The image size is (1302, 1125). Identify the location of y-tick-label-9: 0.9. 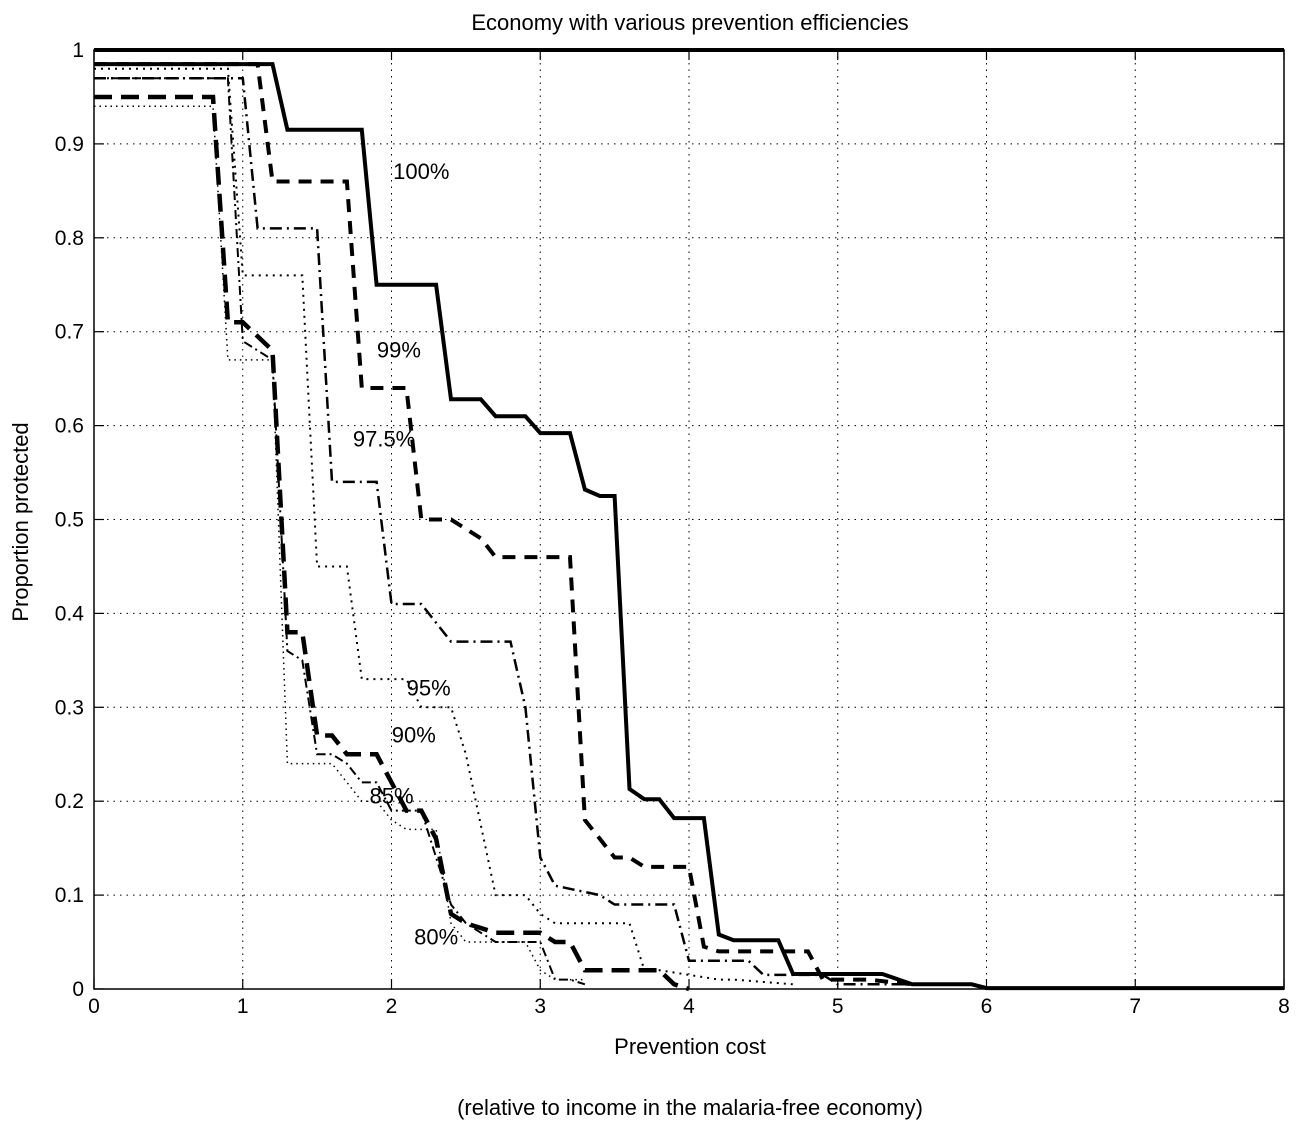
(69, 144).